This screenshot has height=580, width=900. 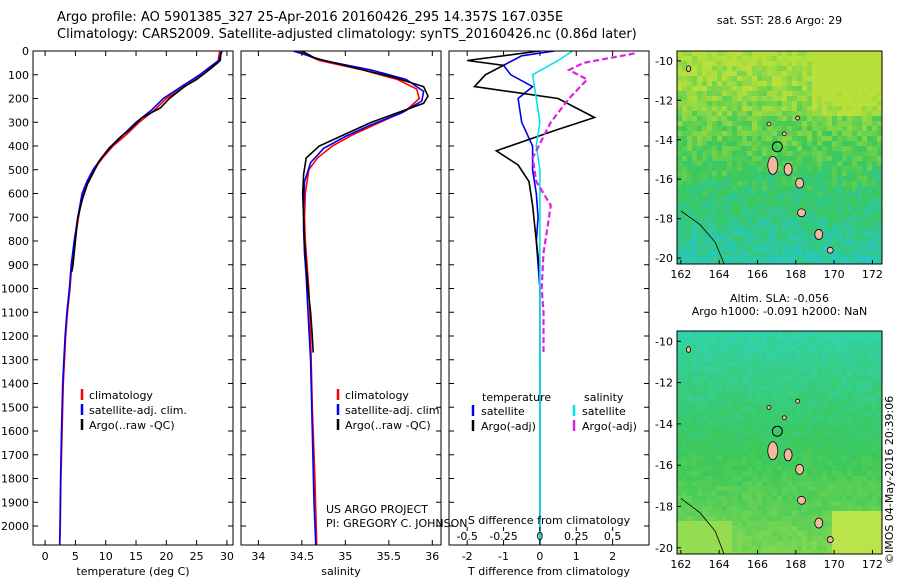 I want to click on legend-header-temperature: temperature, so click(x=516, y=397).